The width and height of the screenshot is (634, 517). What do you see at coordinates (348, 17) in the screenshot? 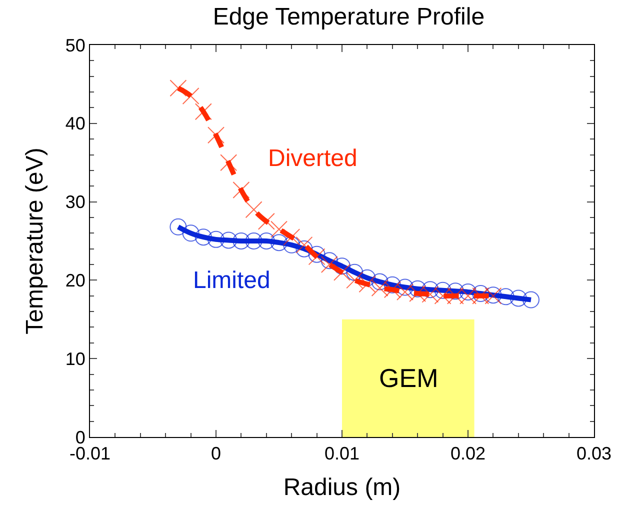
I see `chart-title: Edge Temperature Profile` at bounding box center [348, 17].